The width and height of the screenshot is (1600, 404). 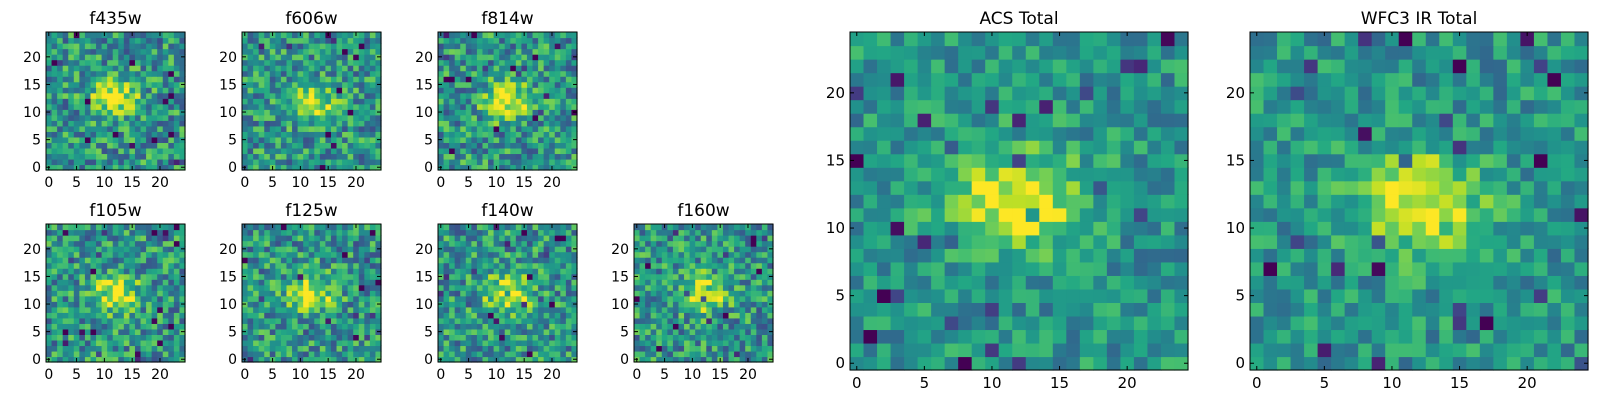 What do you see at coordinates (424, 305) in the screenshot?
I see `y-tick-label: 10` at bounding box center [424, 305].